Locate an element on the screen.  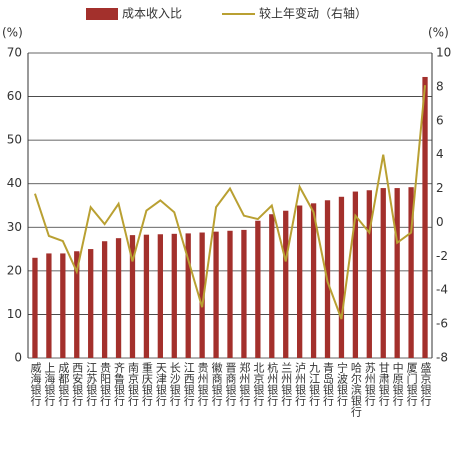
y2-tick-label: -8 is located at coordinates (442, 358).